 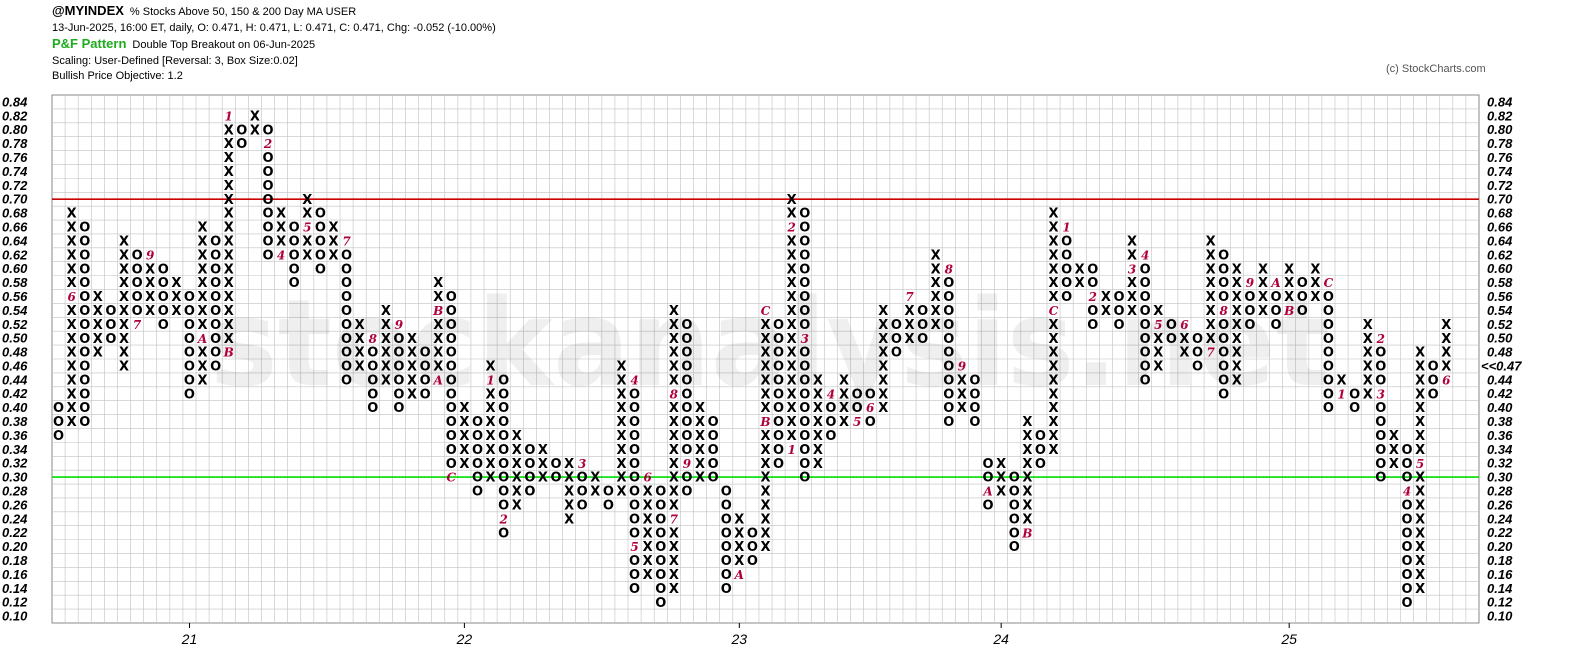 I want to click on y-tick-label-left: 0.18, so click(x=15, y=560).